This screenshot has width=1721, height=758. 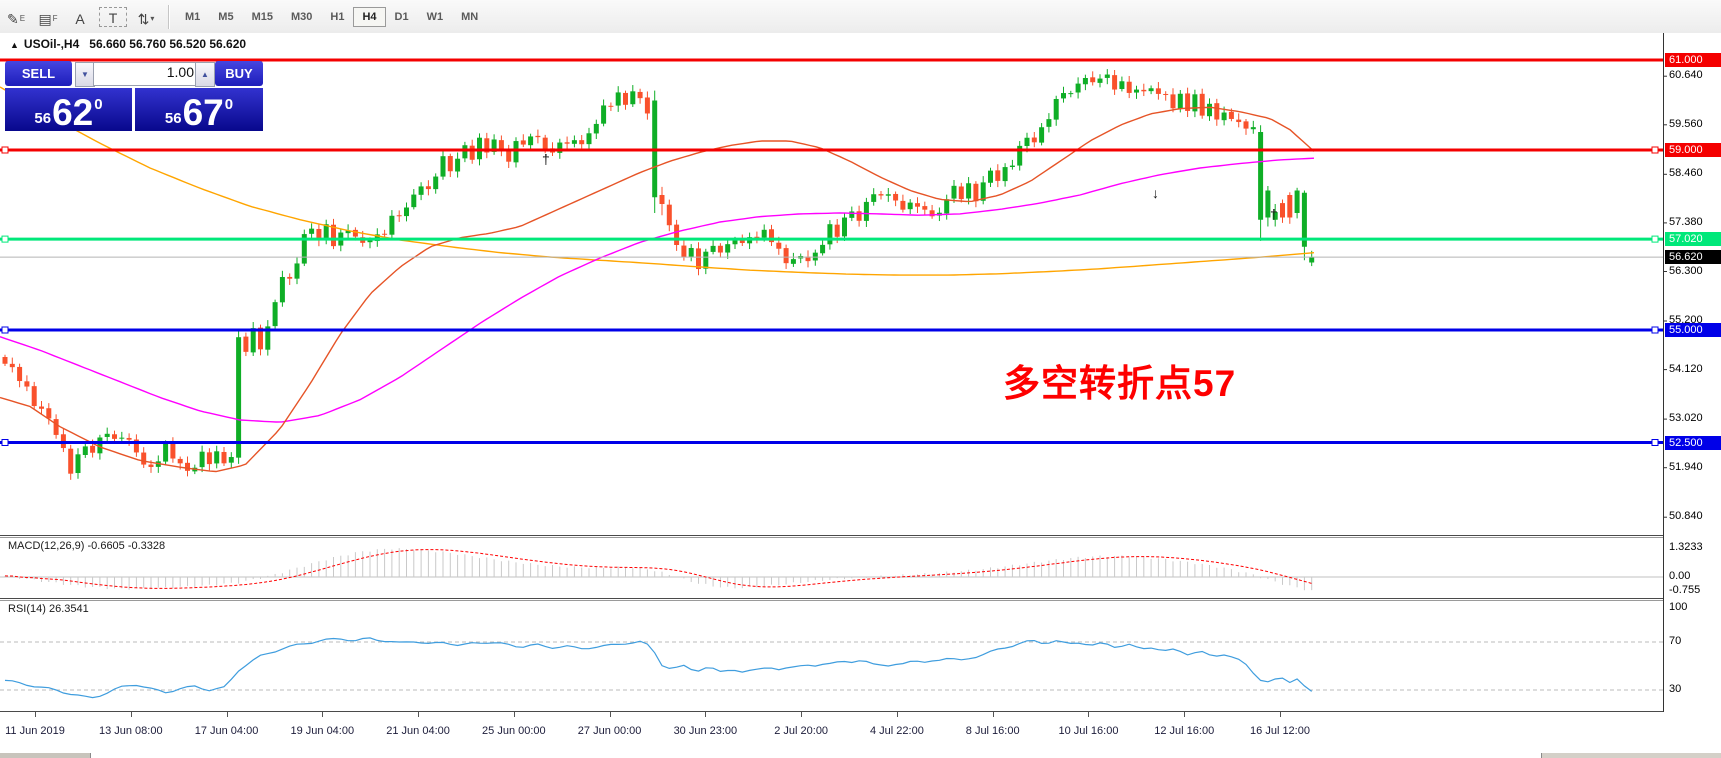 What do you see at coordinates (1686, 516) in the screenshot?
I see `price-tick-label: 50.840` at bounding box center [1686, 516].